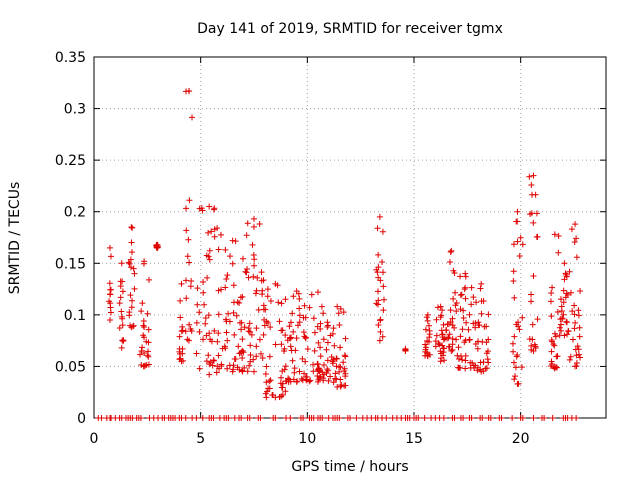  What do you see at coordinates (15, 238) in the screenshot?
I see `y-axis-label: SRMTID / TECUs` at bounding box center [15, 238].